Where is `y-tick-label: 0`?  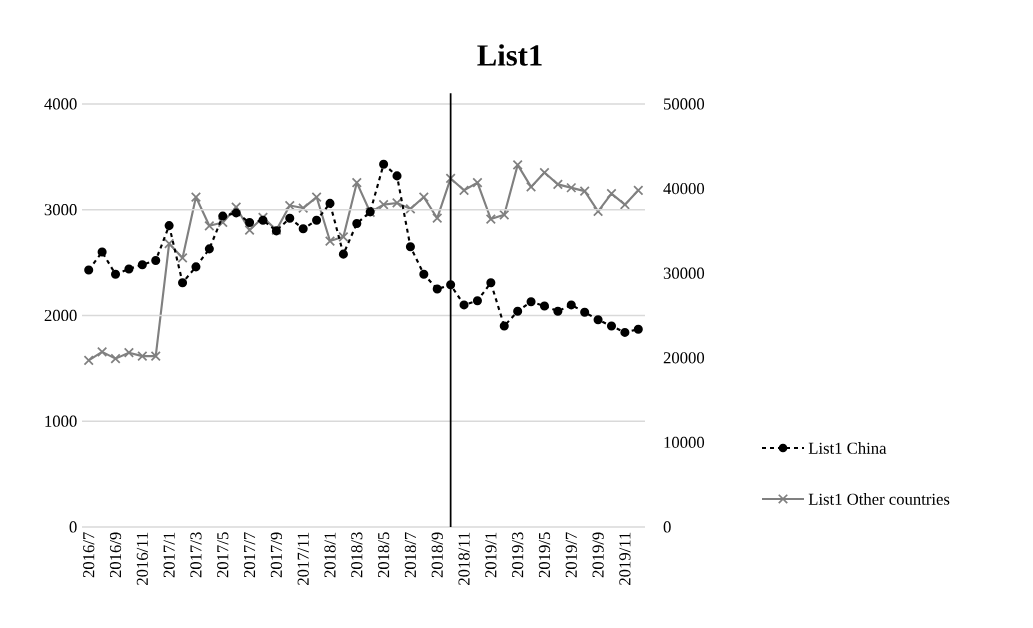
y-tick-label: 0 is located at coordinates (73, 527).